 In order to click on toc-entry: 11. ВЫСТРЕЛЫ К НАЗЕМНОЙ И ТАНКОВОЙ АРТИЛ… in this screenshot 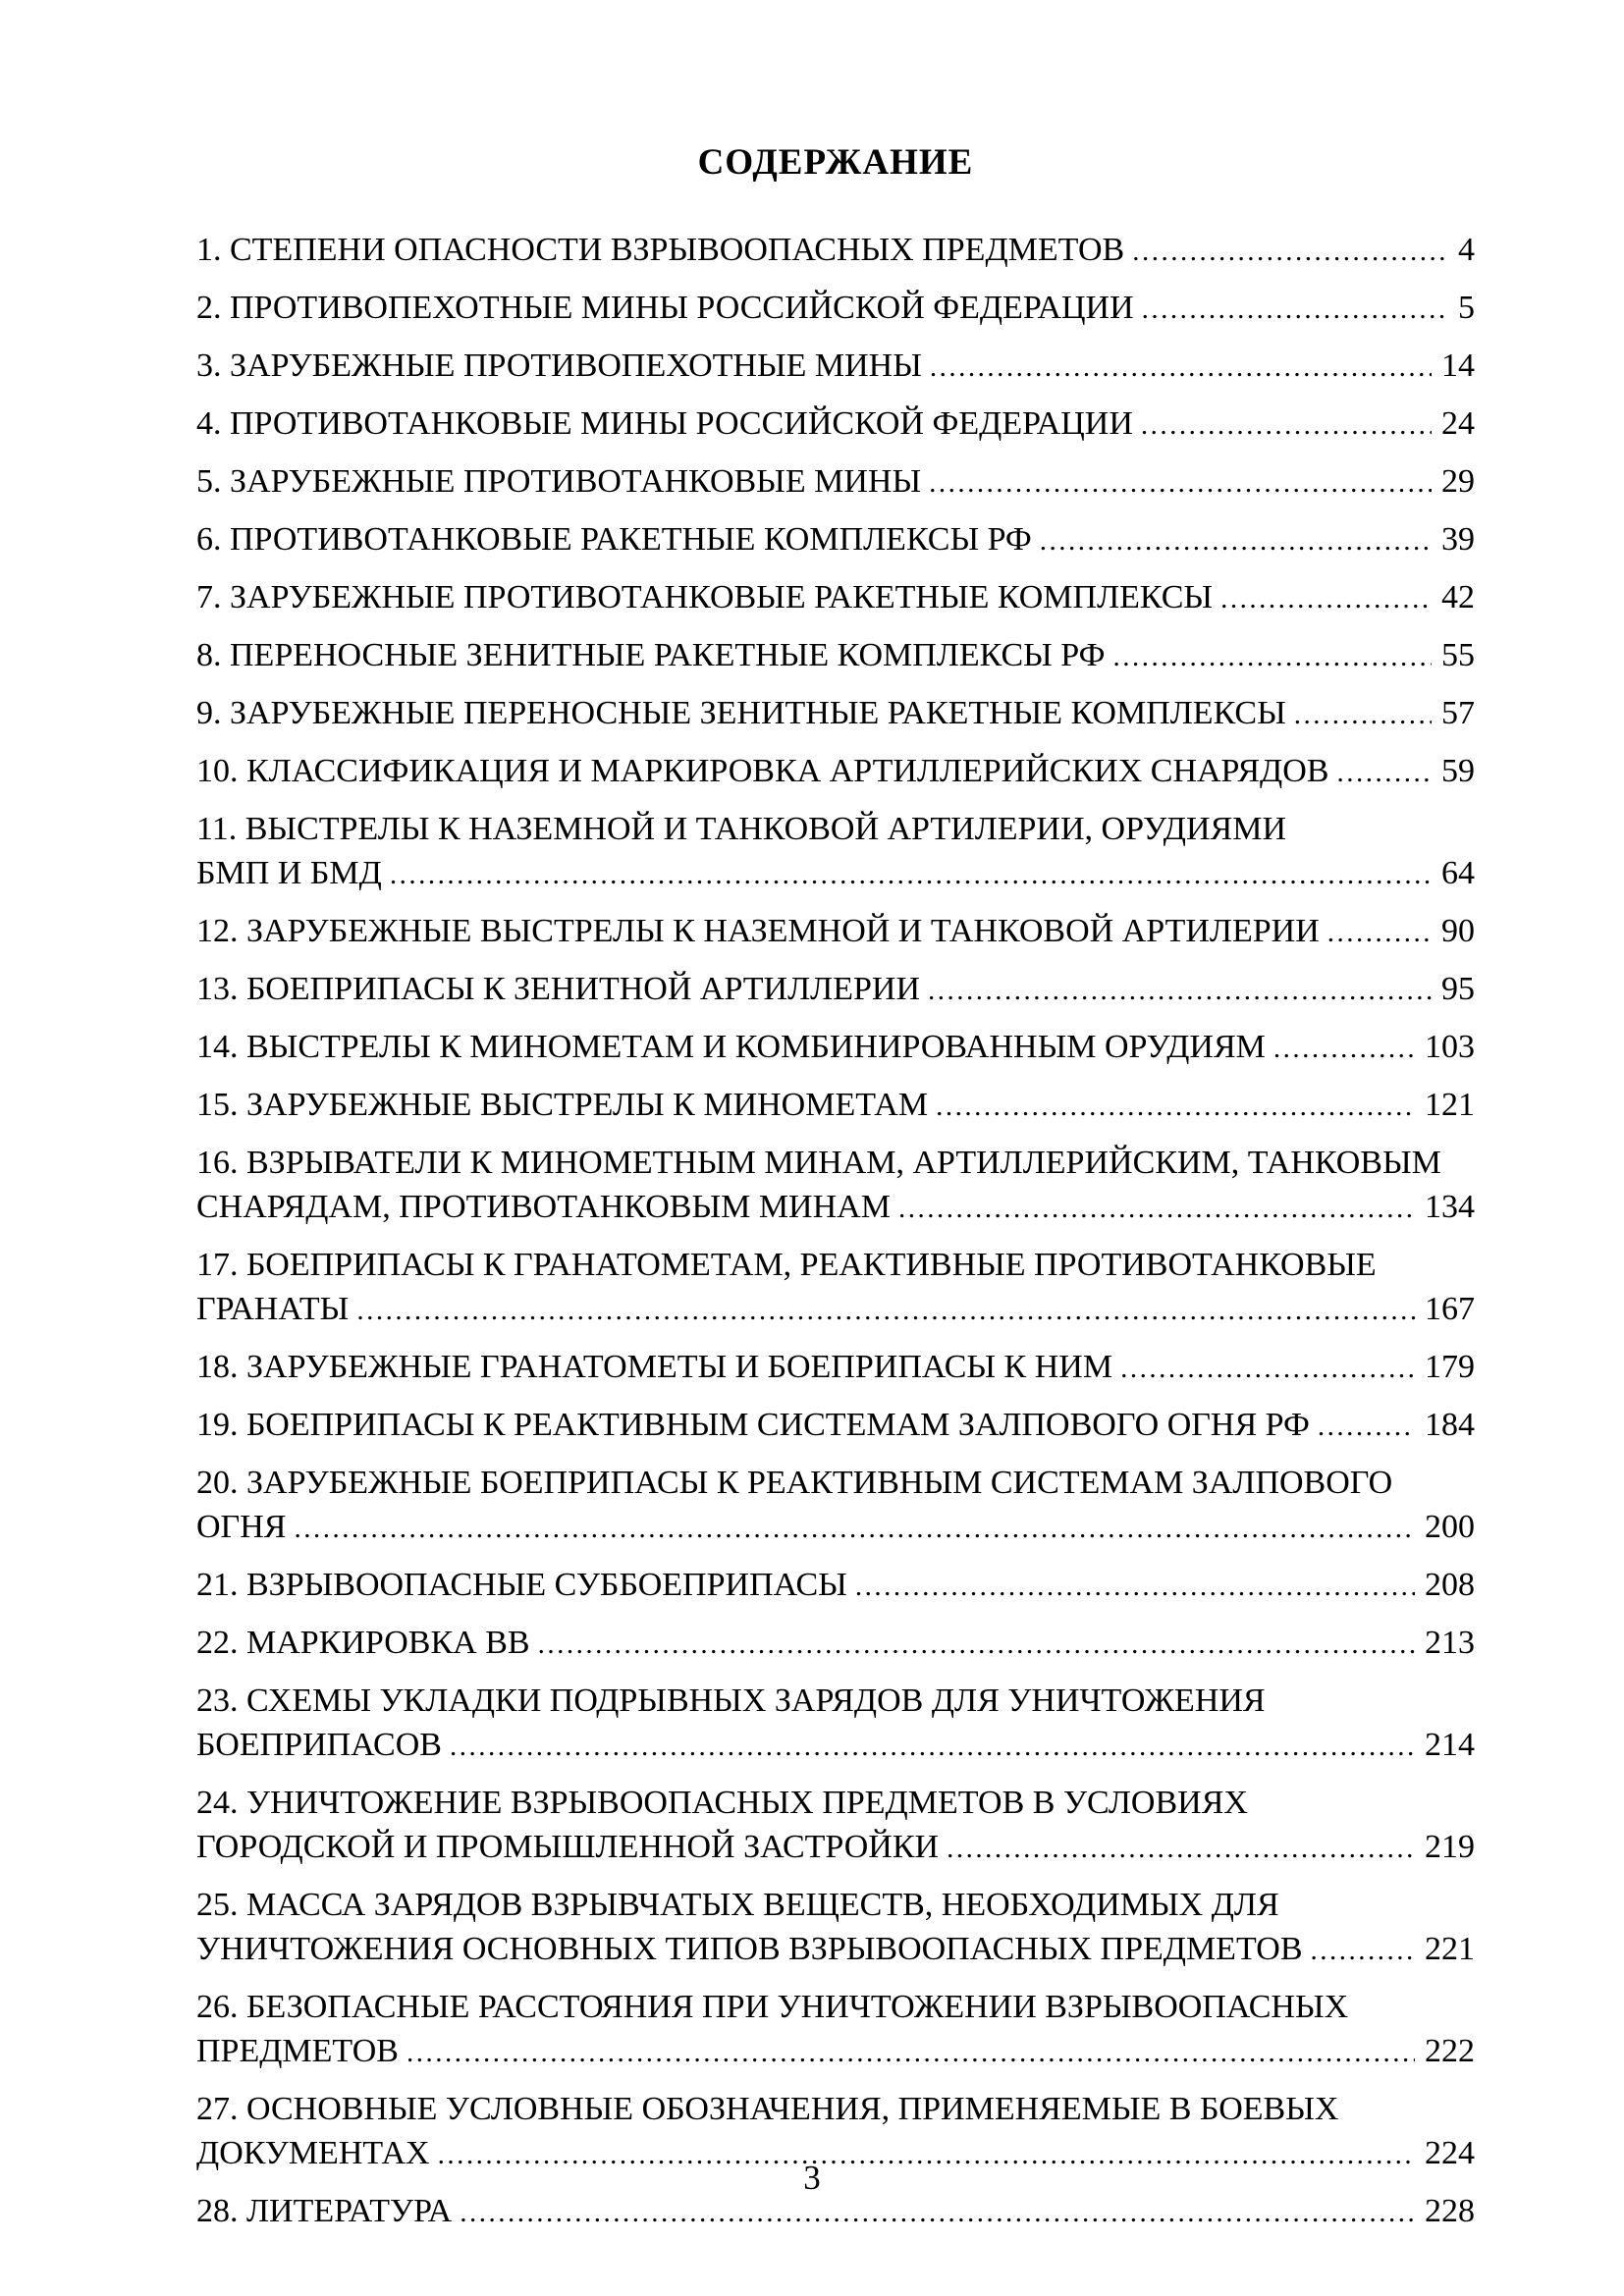, I will do `click(835, 852)`.